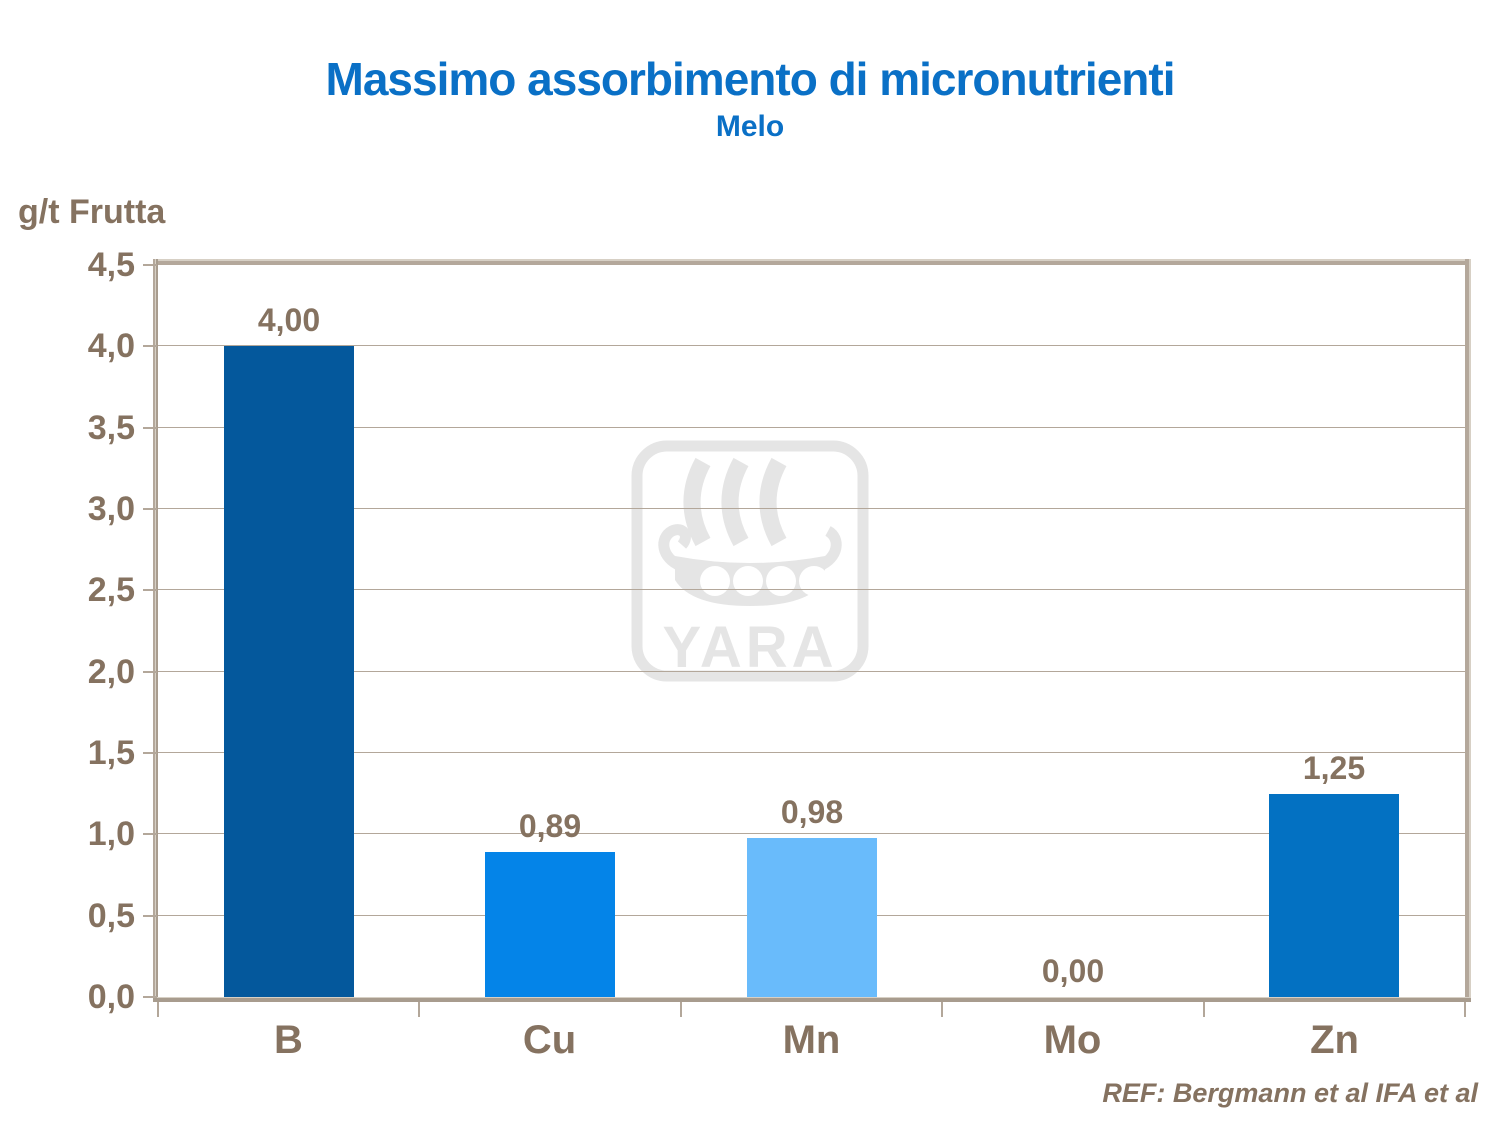 This screenshot has height=1125, width=1500. I want to click on y-tick-label: 4,5, so click(111, 265).